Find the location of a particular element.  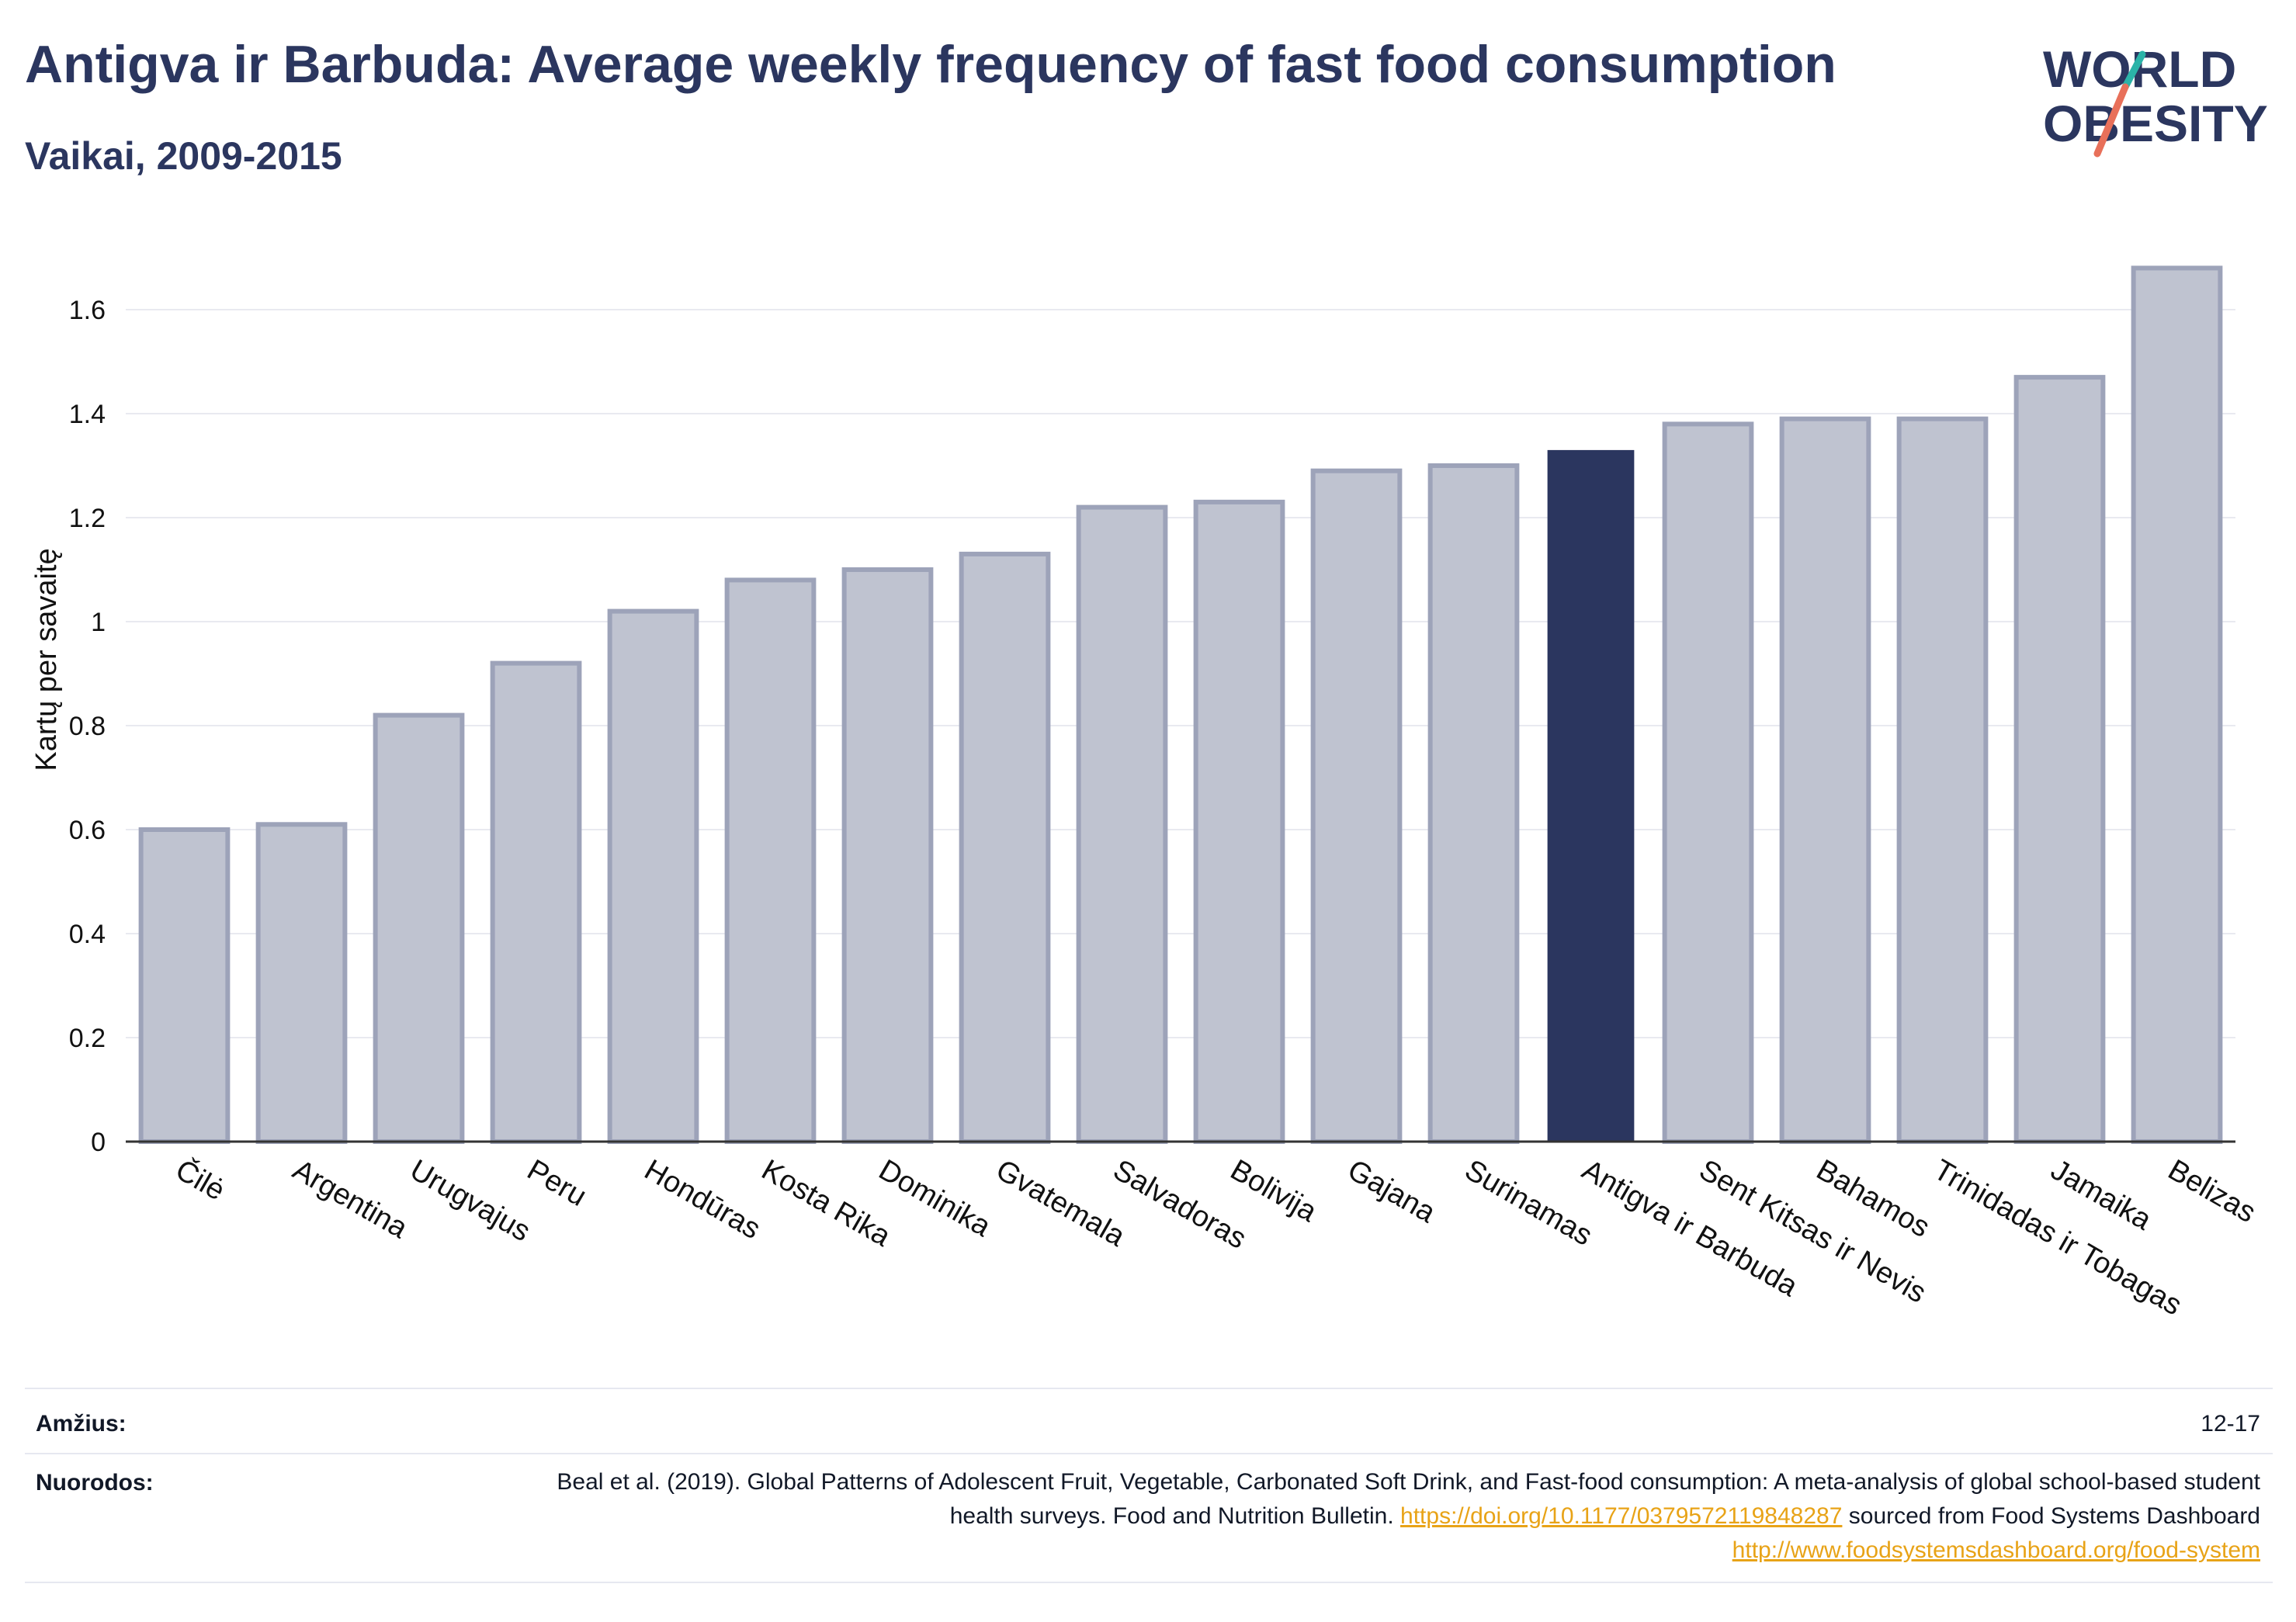

x-tick-label: Belizas is located at coordinates (2211, 1191).